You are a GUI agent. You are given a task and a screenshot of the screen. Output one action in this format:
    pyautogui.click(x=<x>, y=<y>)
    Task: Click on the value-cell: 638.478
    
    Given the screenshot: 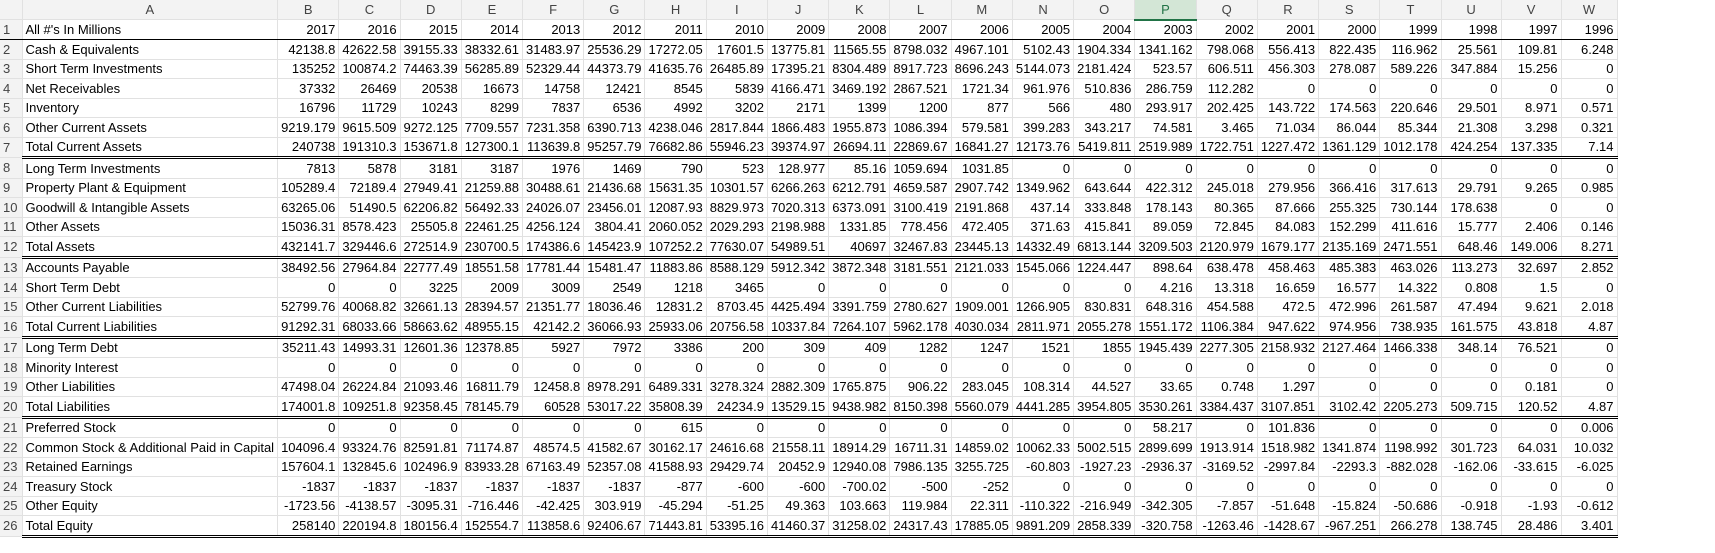 What is the action you would take?
    pyautogui.click(x=1227, y=267)
    